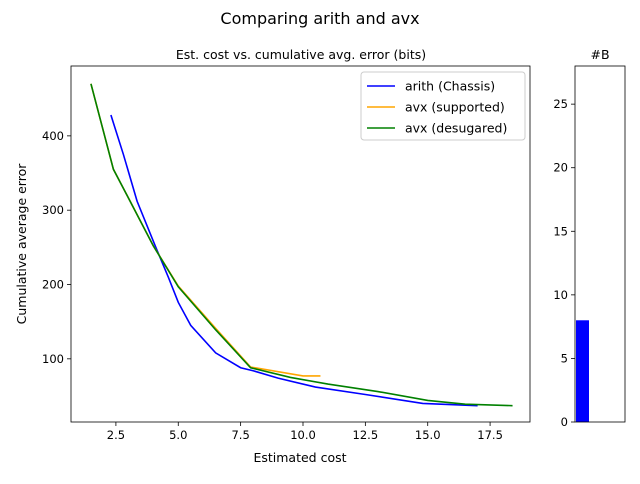 The image size is (640, 484). I want to click on x-tick-label: 10.0, so click(303, 435).